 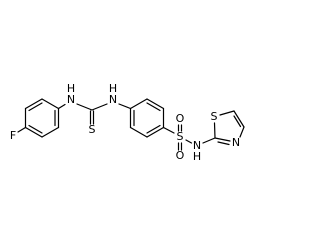 What do you see at coordinates (13, 135) in the screenshot?
I see `atom-label: F` at bounding box center [13, 135].